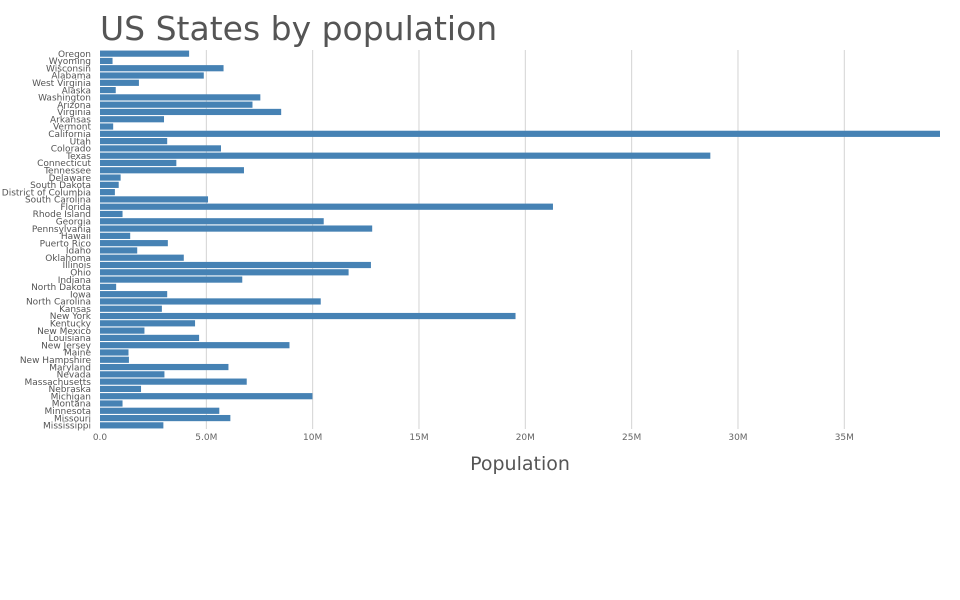 This screenshot has height=600, width=960. What do you see at coordinates (165, 418) in the screenshot?
I see `bar-missouri` at bounding box center [165, 418].